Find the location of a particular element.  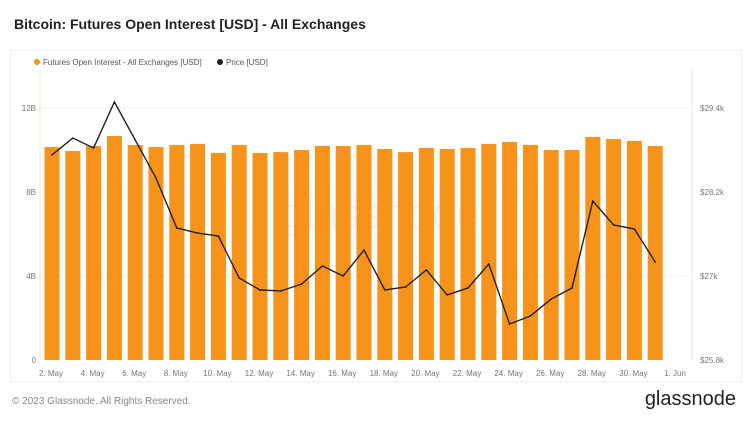

left-axis-tick: 0 is located at coordinates (34, 360).